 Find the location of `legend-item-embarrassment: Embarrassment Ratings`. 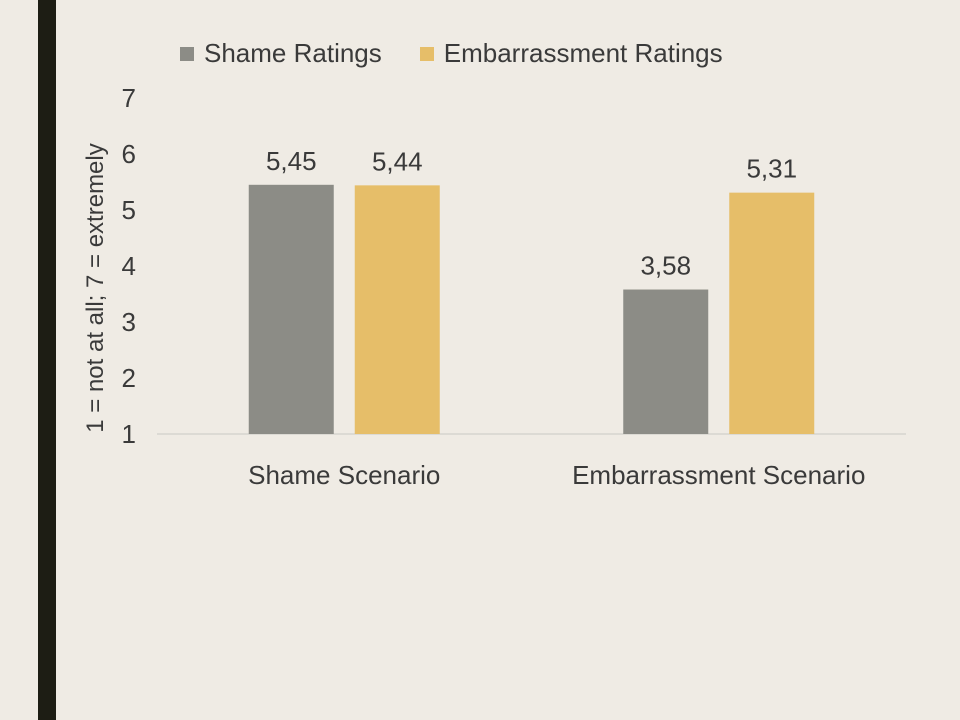

legend-item-embarrassment: Embarrassment Ratings is located at coordinates (571, 53).